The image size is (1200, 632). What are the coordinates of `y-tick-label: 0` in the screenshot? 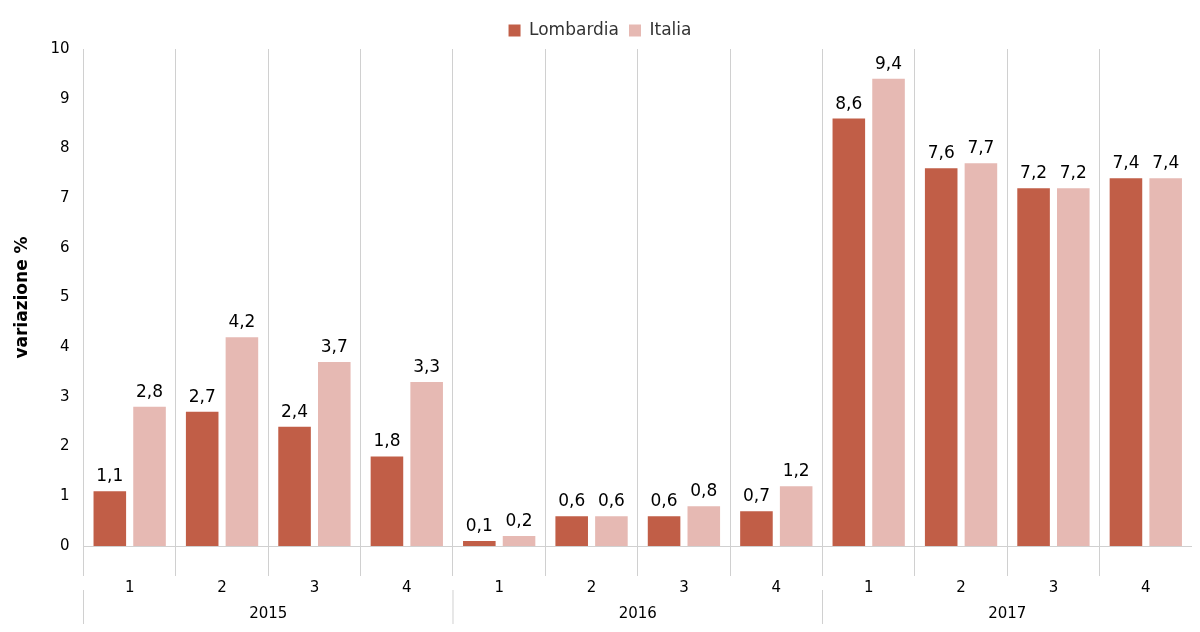 It's located at (64, 544).